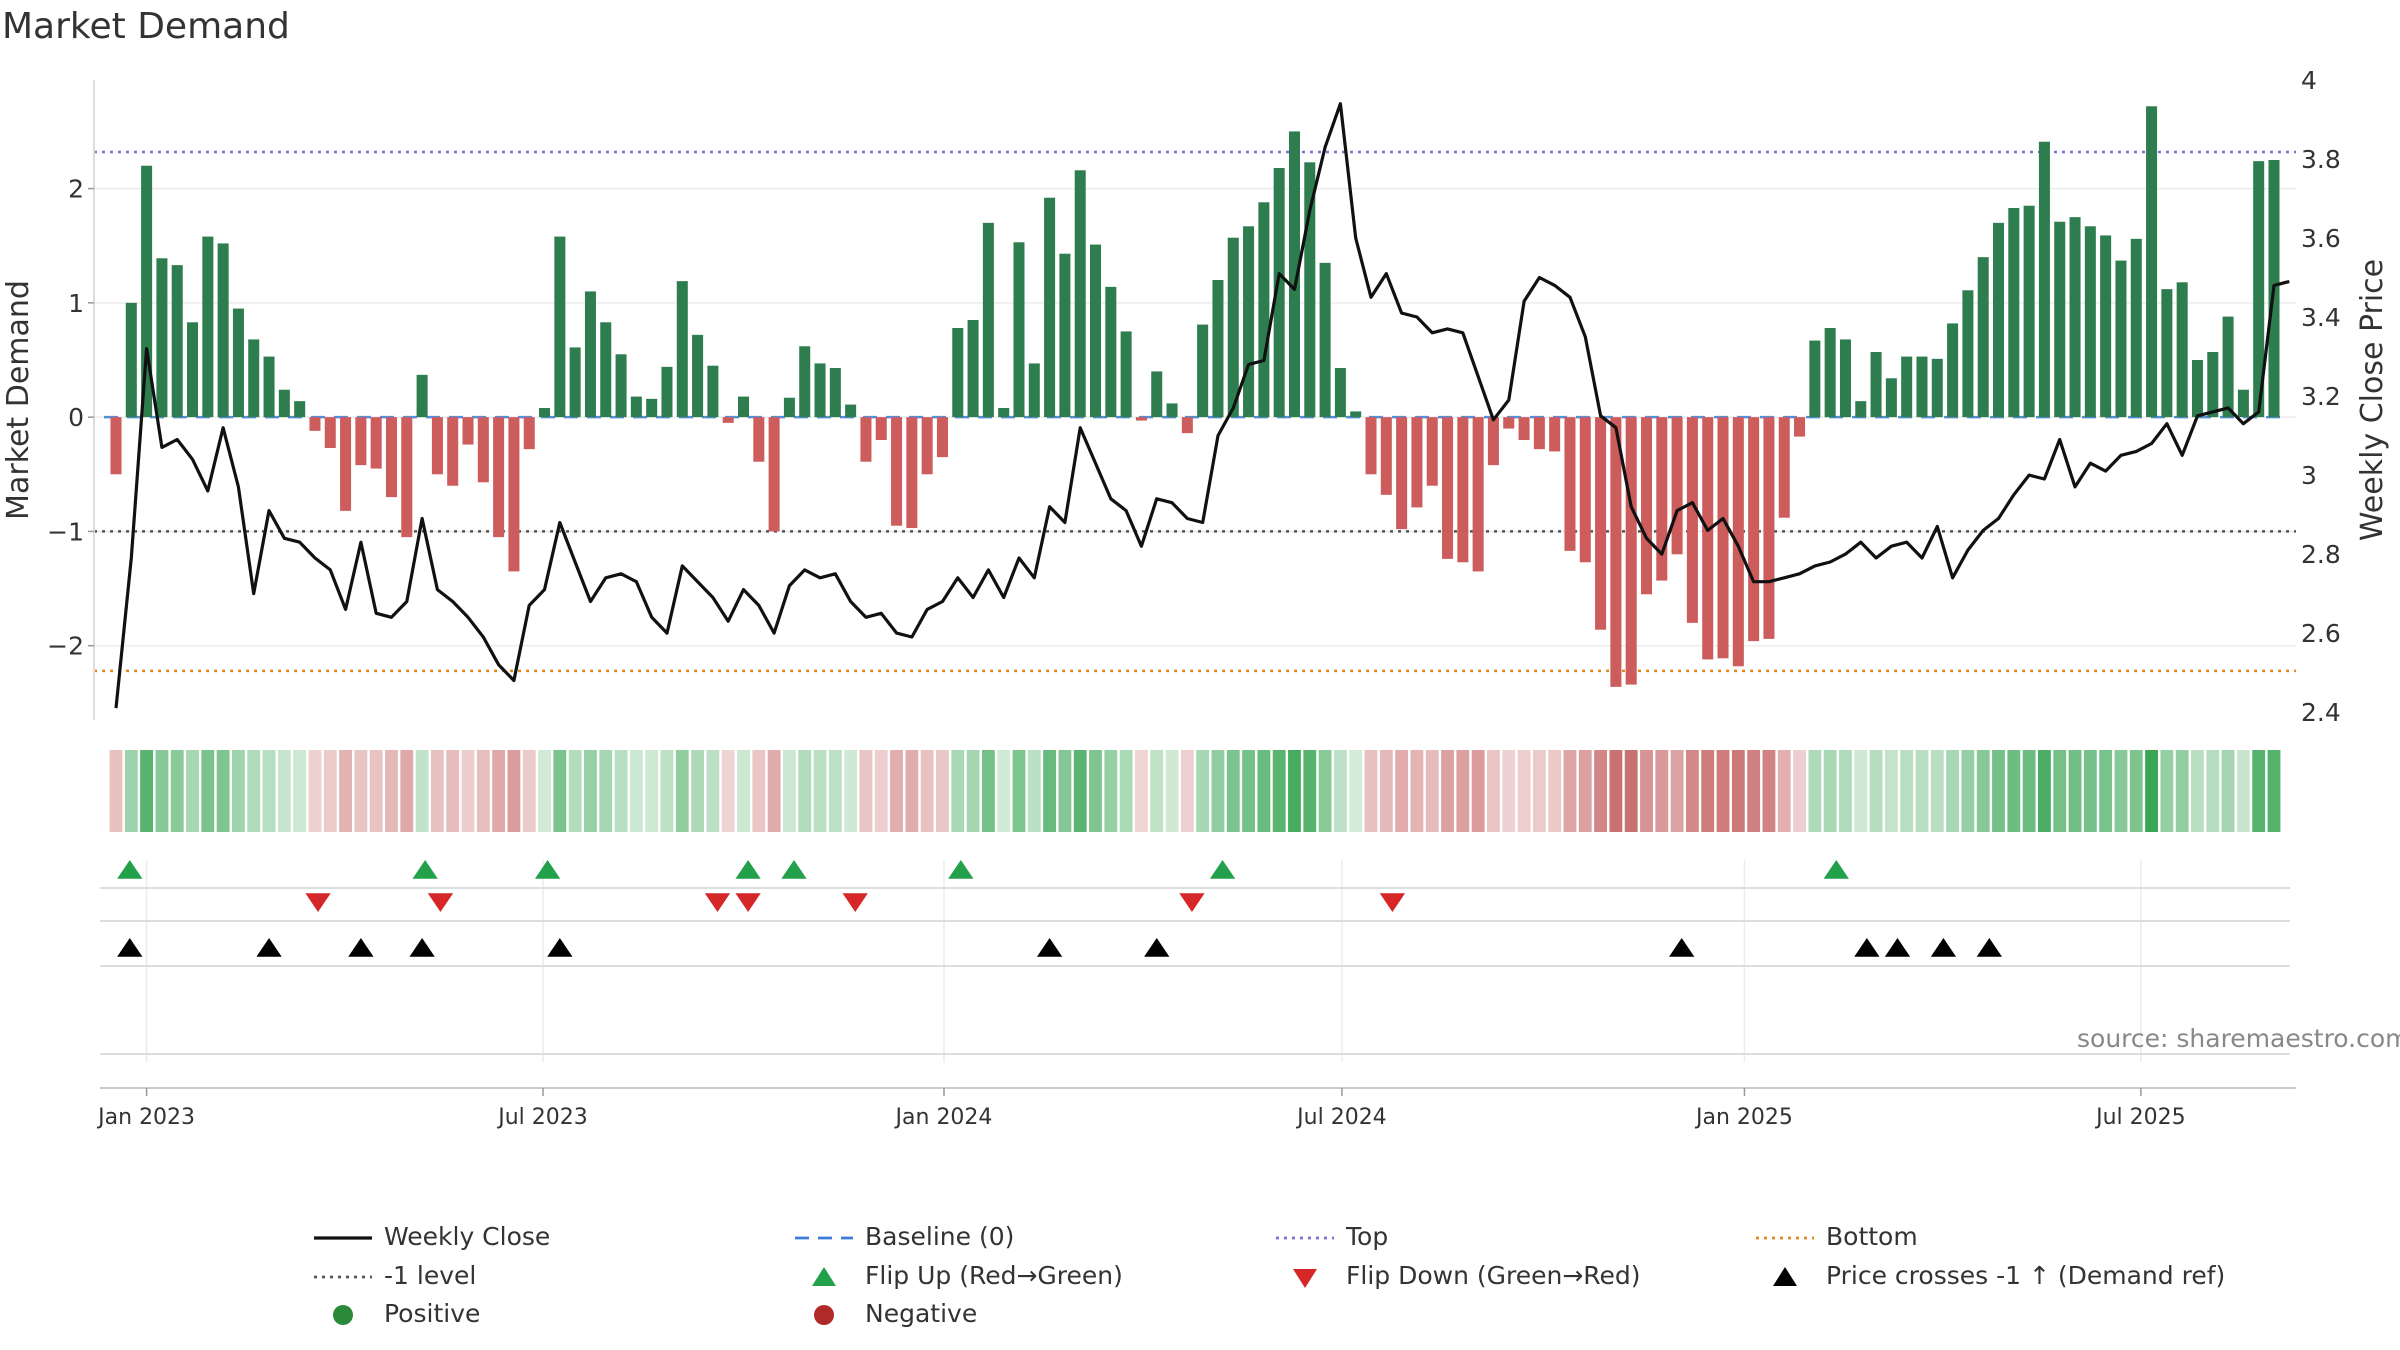 This screenshot has width=2400, height=1350. Describe the element at coordinates (2140, 1117) in the screenshot. I see `x-tick-label: Jul 2025` at that location.